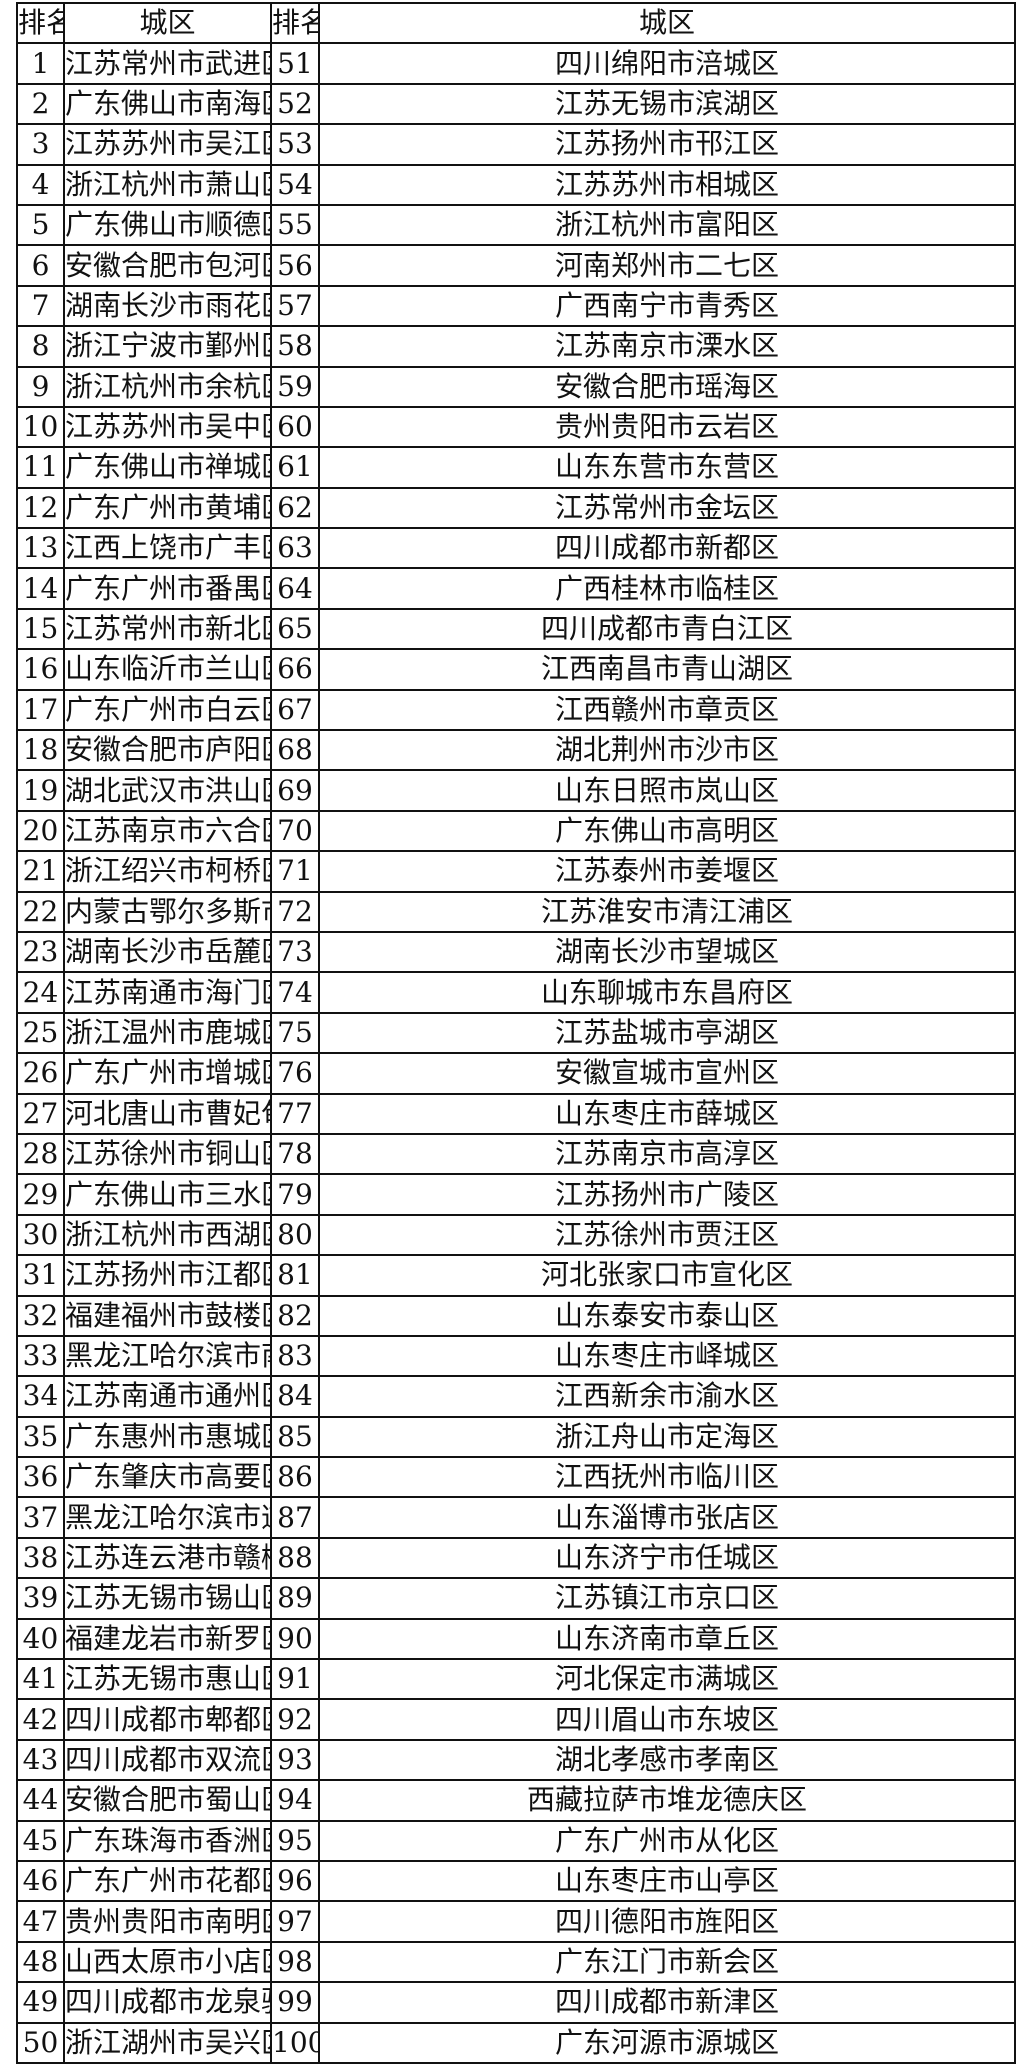 Image resolution: width=1029 pixels, height=2067 pixels. I want to click on header-district: 城区, so click(167, 23).